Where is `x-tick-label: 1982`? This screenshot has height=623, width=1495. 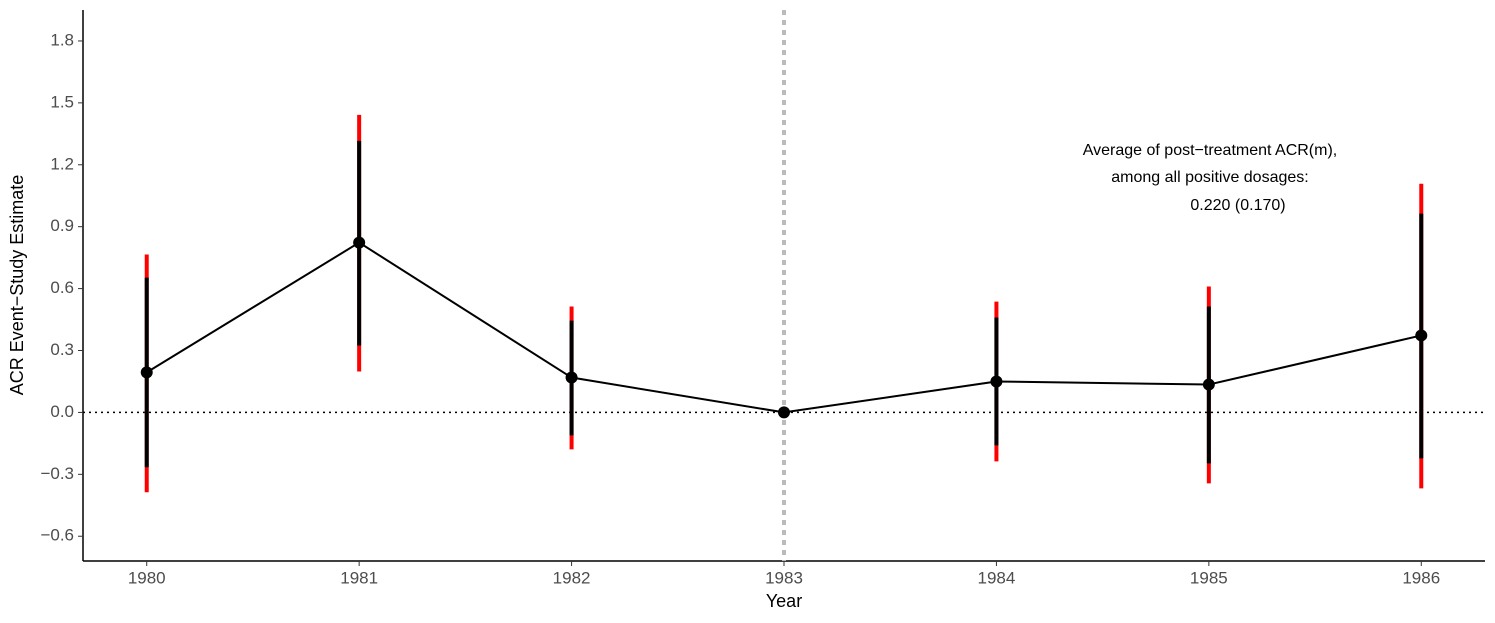 x-tick-label: 1982 is located at coordinates (572, 577).